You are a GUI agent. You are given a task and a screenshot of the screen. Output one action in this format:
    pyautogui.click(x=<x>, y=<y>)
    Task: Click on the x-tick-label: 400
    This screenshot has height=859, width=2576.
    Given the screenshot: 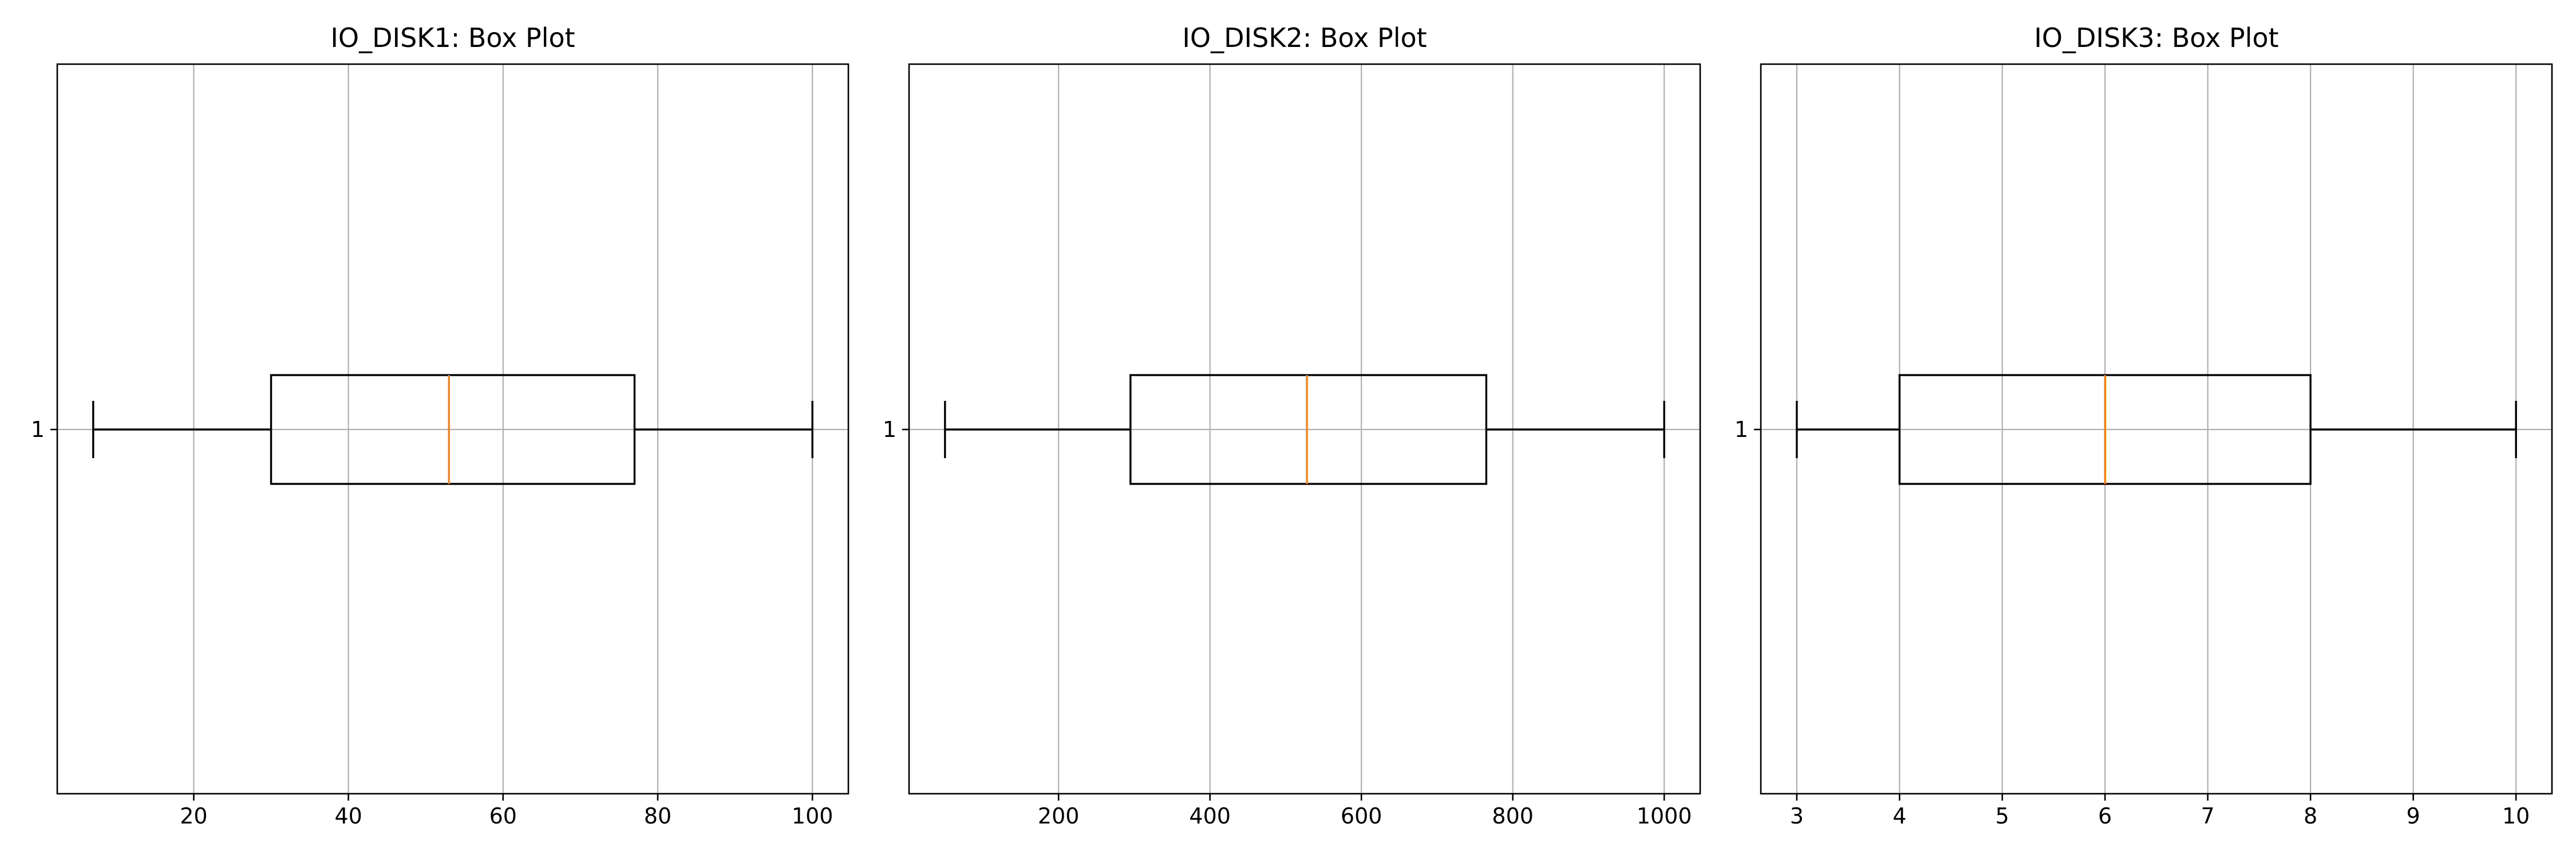 What is the action you would take?
    pyautogui.click(x=1210, y=816)
    